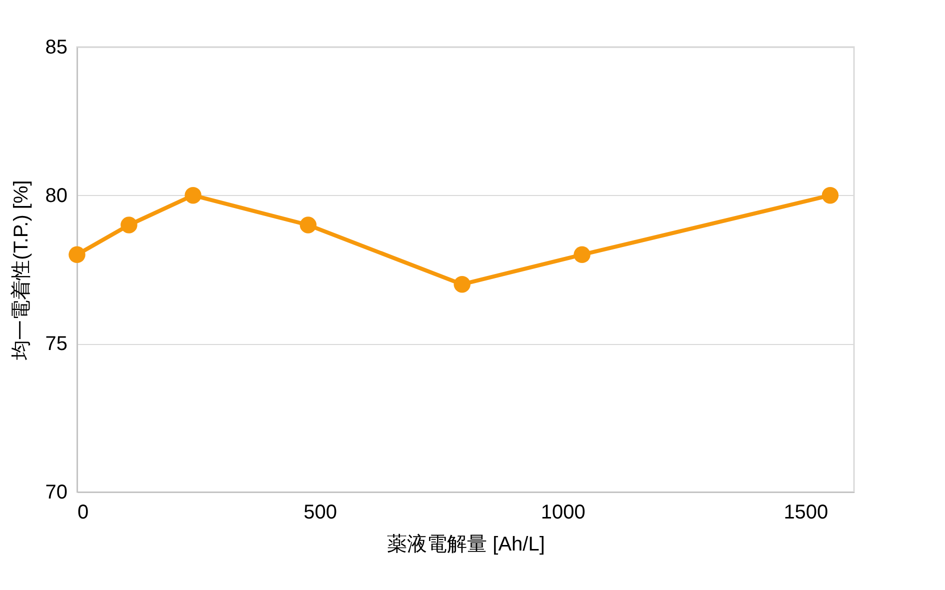 The image size is (945, 590). Describe the element at coordinates (466, 545) in the screenshot. I see `x-axis-title: 薬液電解量 [Ah/L]` at that location.